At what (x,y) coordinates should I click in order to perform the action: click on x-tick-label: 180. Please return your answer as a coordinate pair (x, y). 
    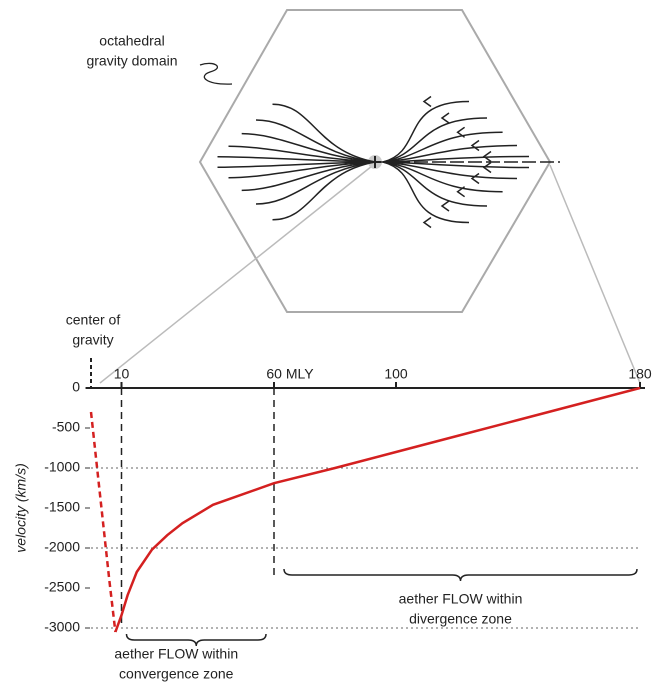
    Looking at the image, I should click on (640, 374).